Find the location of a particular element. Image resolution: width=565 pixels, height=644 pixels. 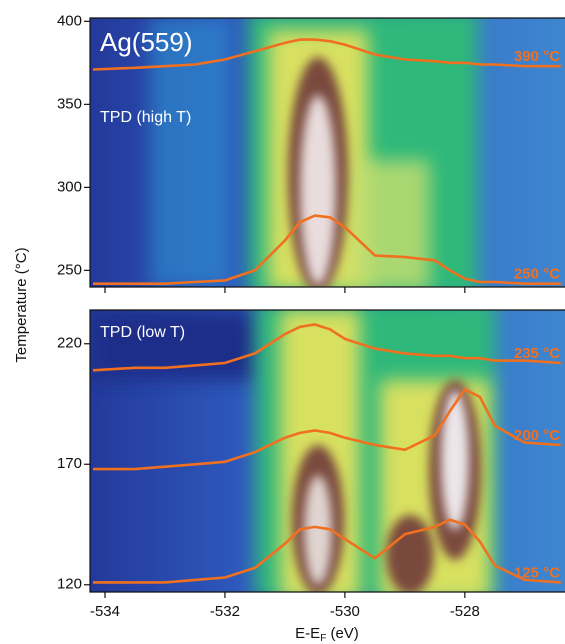

y-tick-label: 170 is located at coordinates (69, 463).